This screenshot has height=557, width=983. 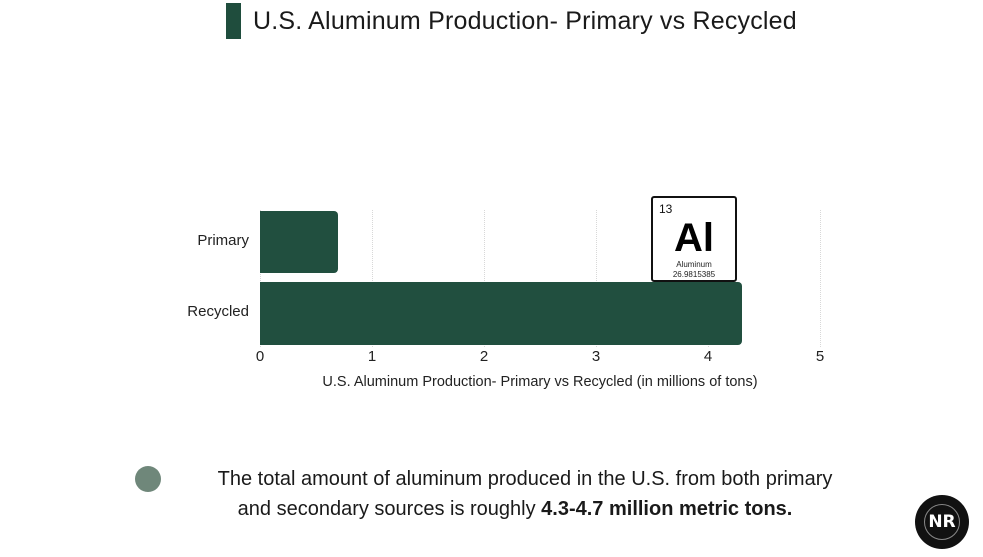 I want to click on x-tick: 2, so click(x=484, y=356).